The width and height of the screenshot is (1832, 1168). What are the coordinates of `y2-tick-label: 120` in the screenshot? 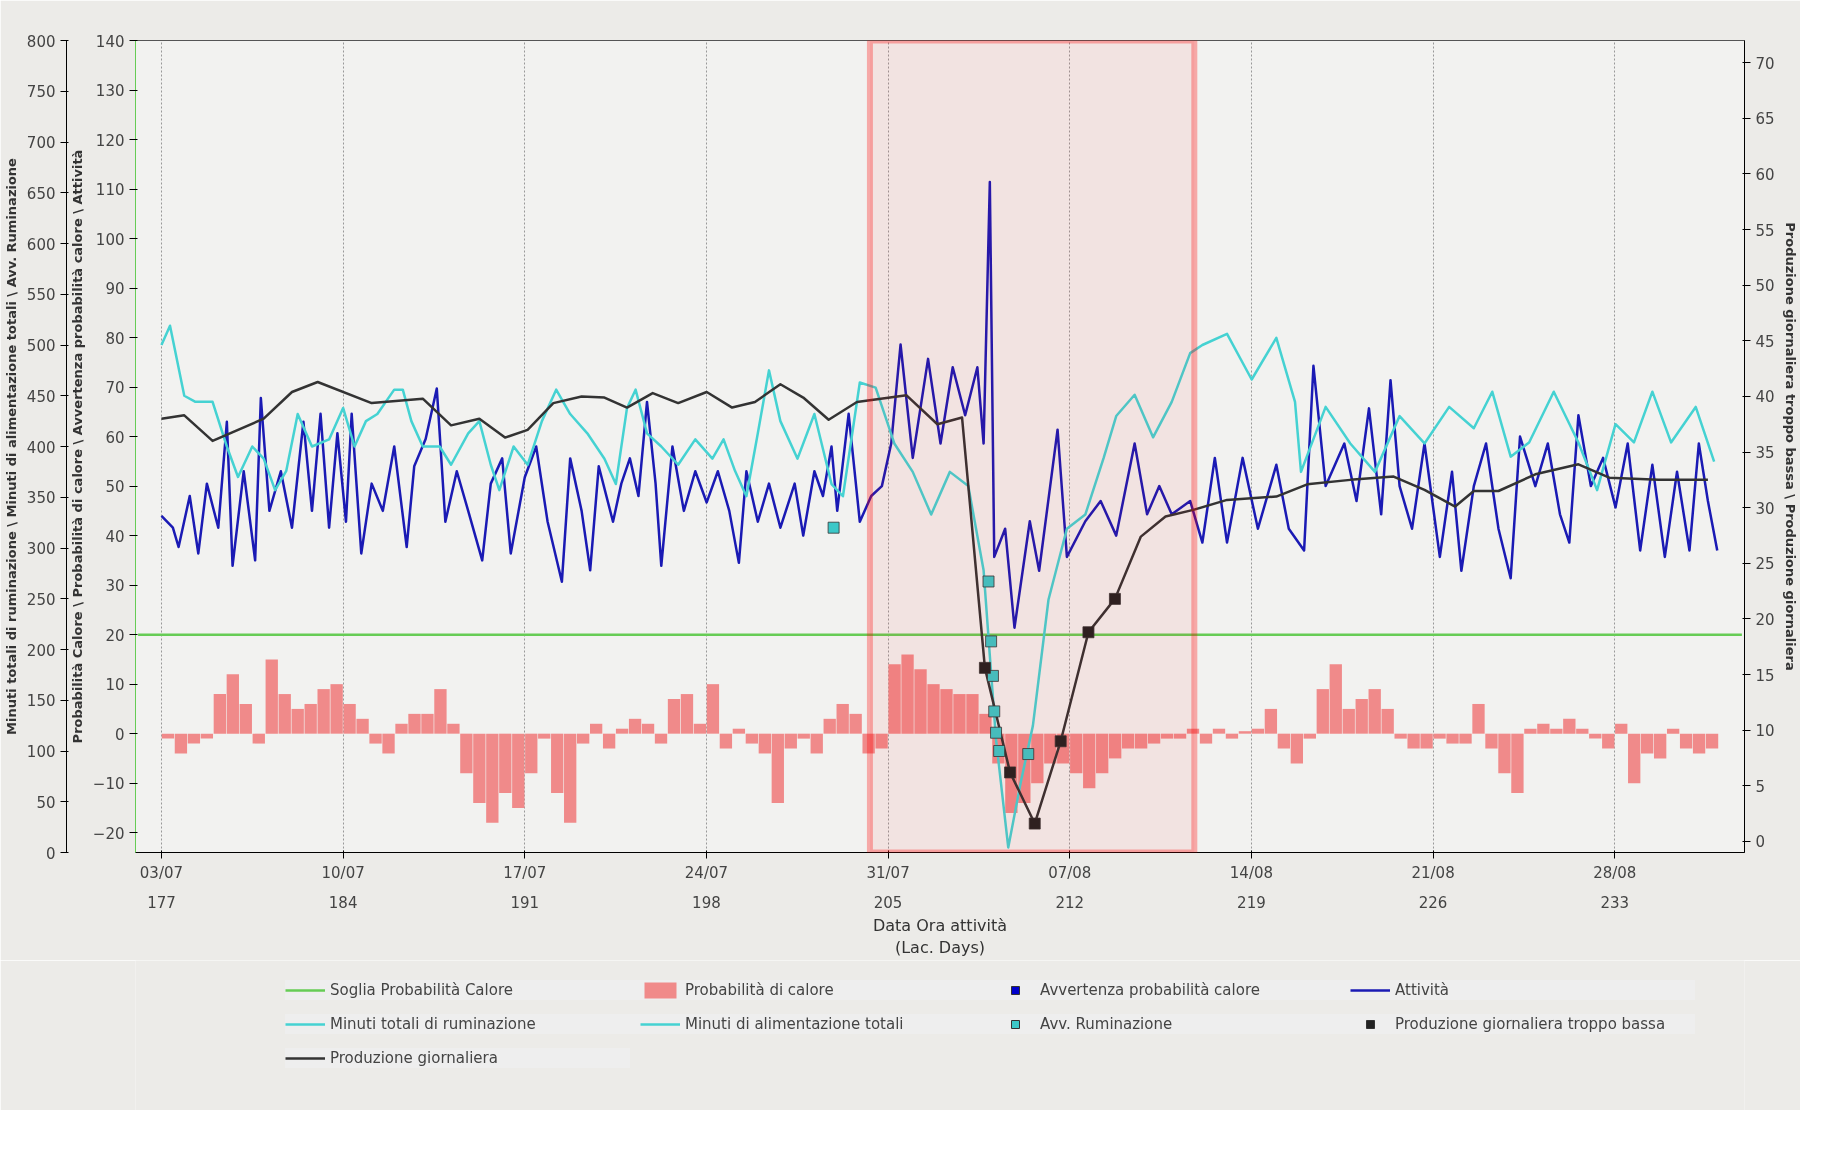 It's located at (110, 140).